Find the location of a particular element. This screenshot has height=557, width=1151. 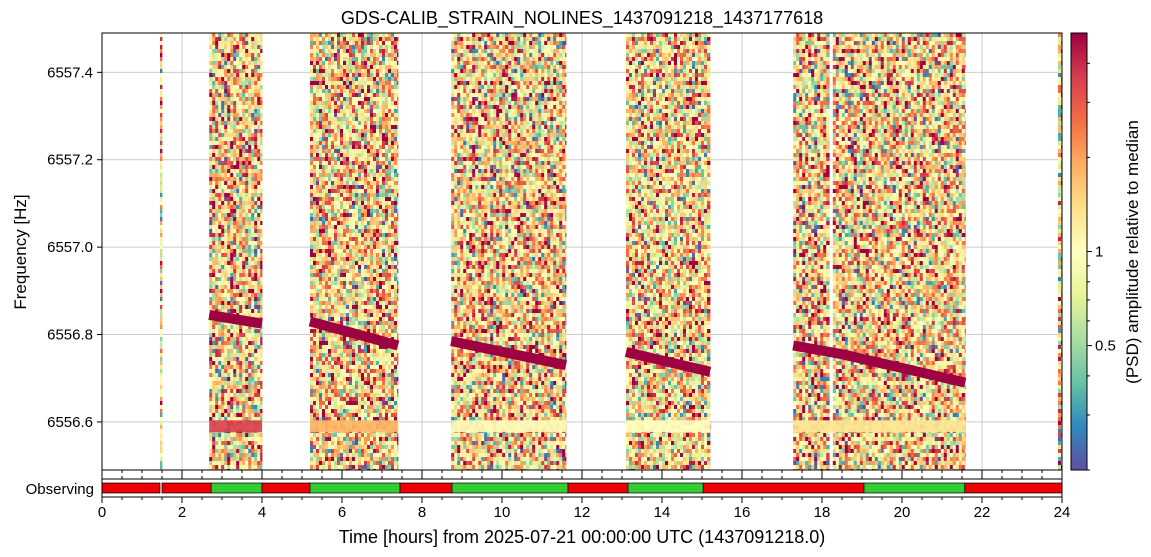

y-tick-label-0: 6556.6 is located at coordinates (70, 422).